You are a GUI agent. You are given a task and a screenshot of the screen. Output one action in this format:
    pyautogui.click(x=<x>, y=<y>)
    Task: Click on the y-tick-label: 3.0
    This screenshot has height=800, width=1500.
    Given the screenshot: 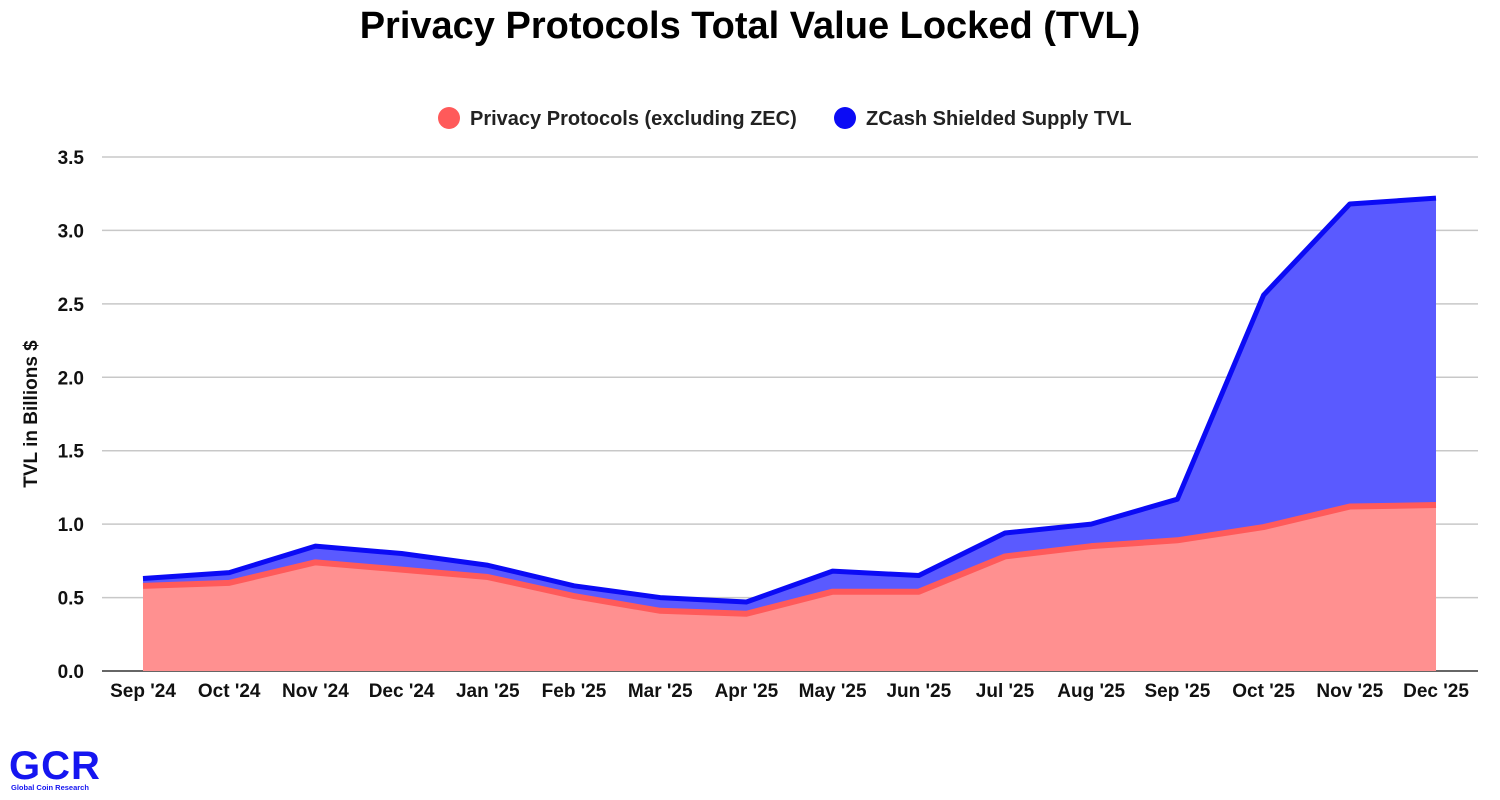 What is the action you would take?
    pyautogui.click(x=71, y=231)
    